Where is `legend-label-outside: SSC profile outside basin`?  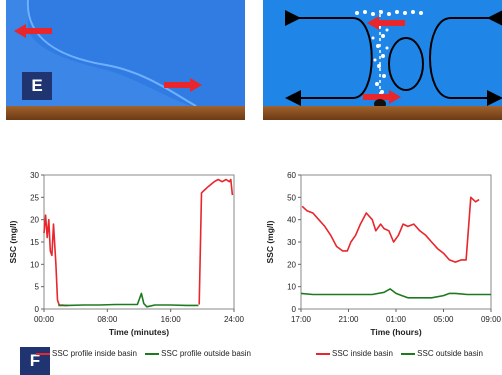
legend-label-outside: SSC profile outside basin is located at coordinates (206, 353).